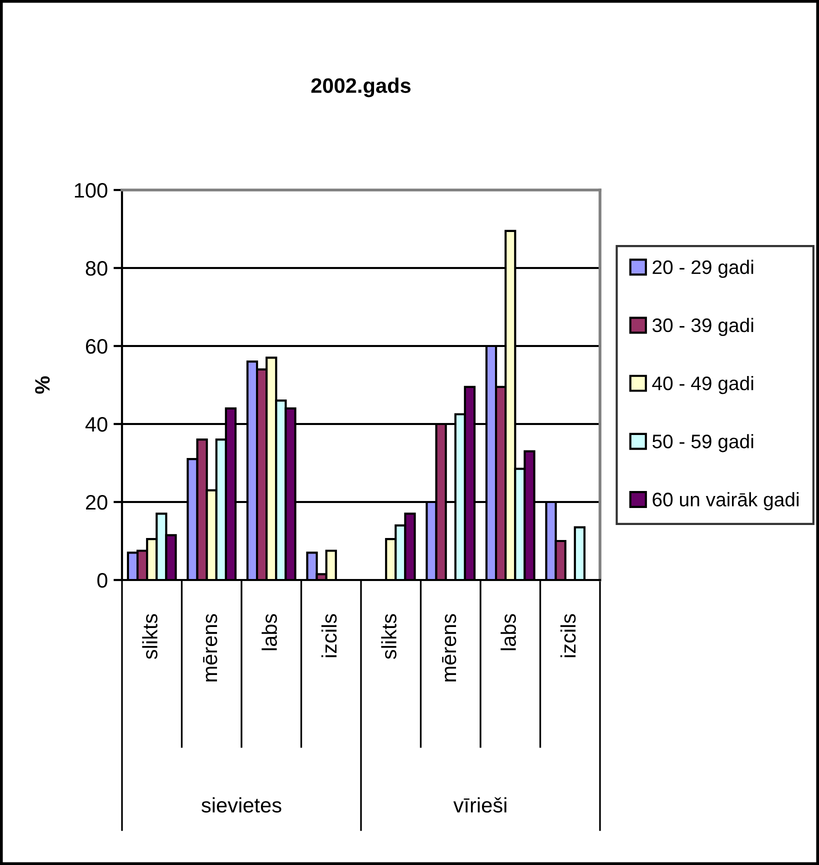 The height and width of the screenshot is (865, 819). What do you see at coordinates (91, 190) in the screenshot?
I see `y-tick-label: 100` at bounding box center [91, 190].